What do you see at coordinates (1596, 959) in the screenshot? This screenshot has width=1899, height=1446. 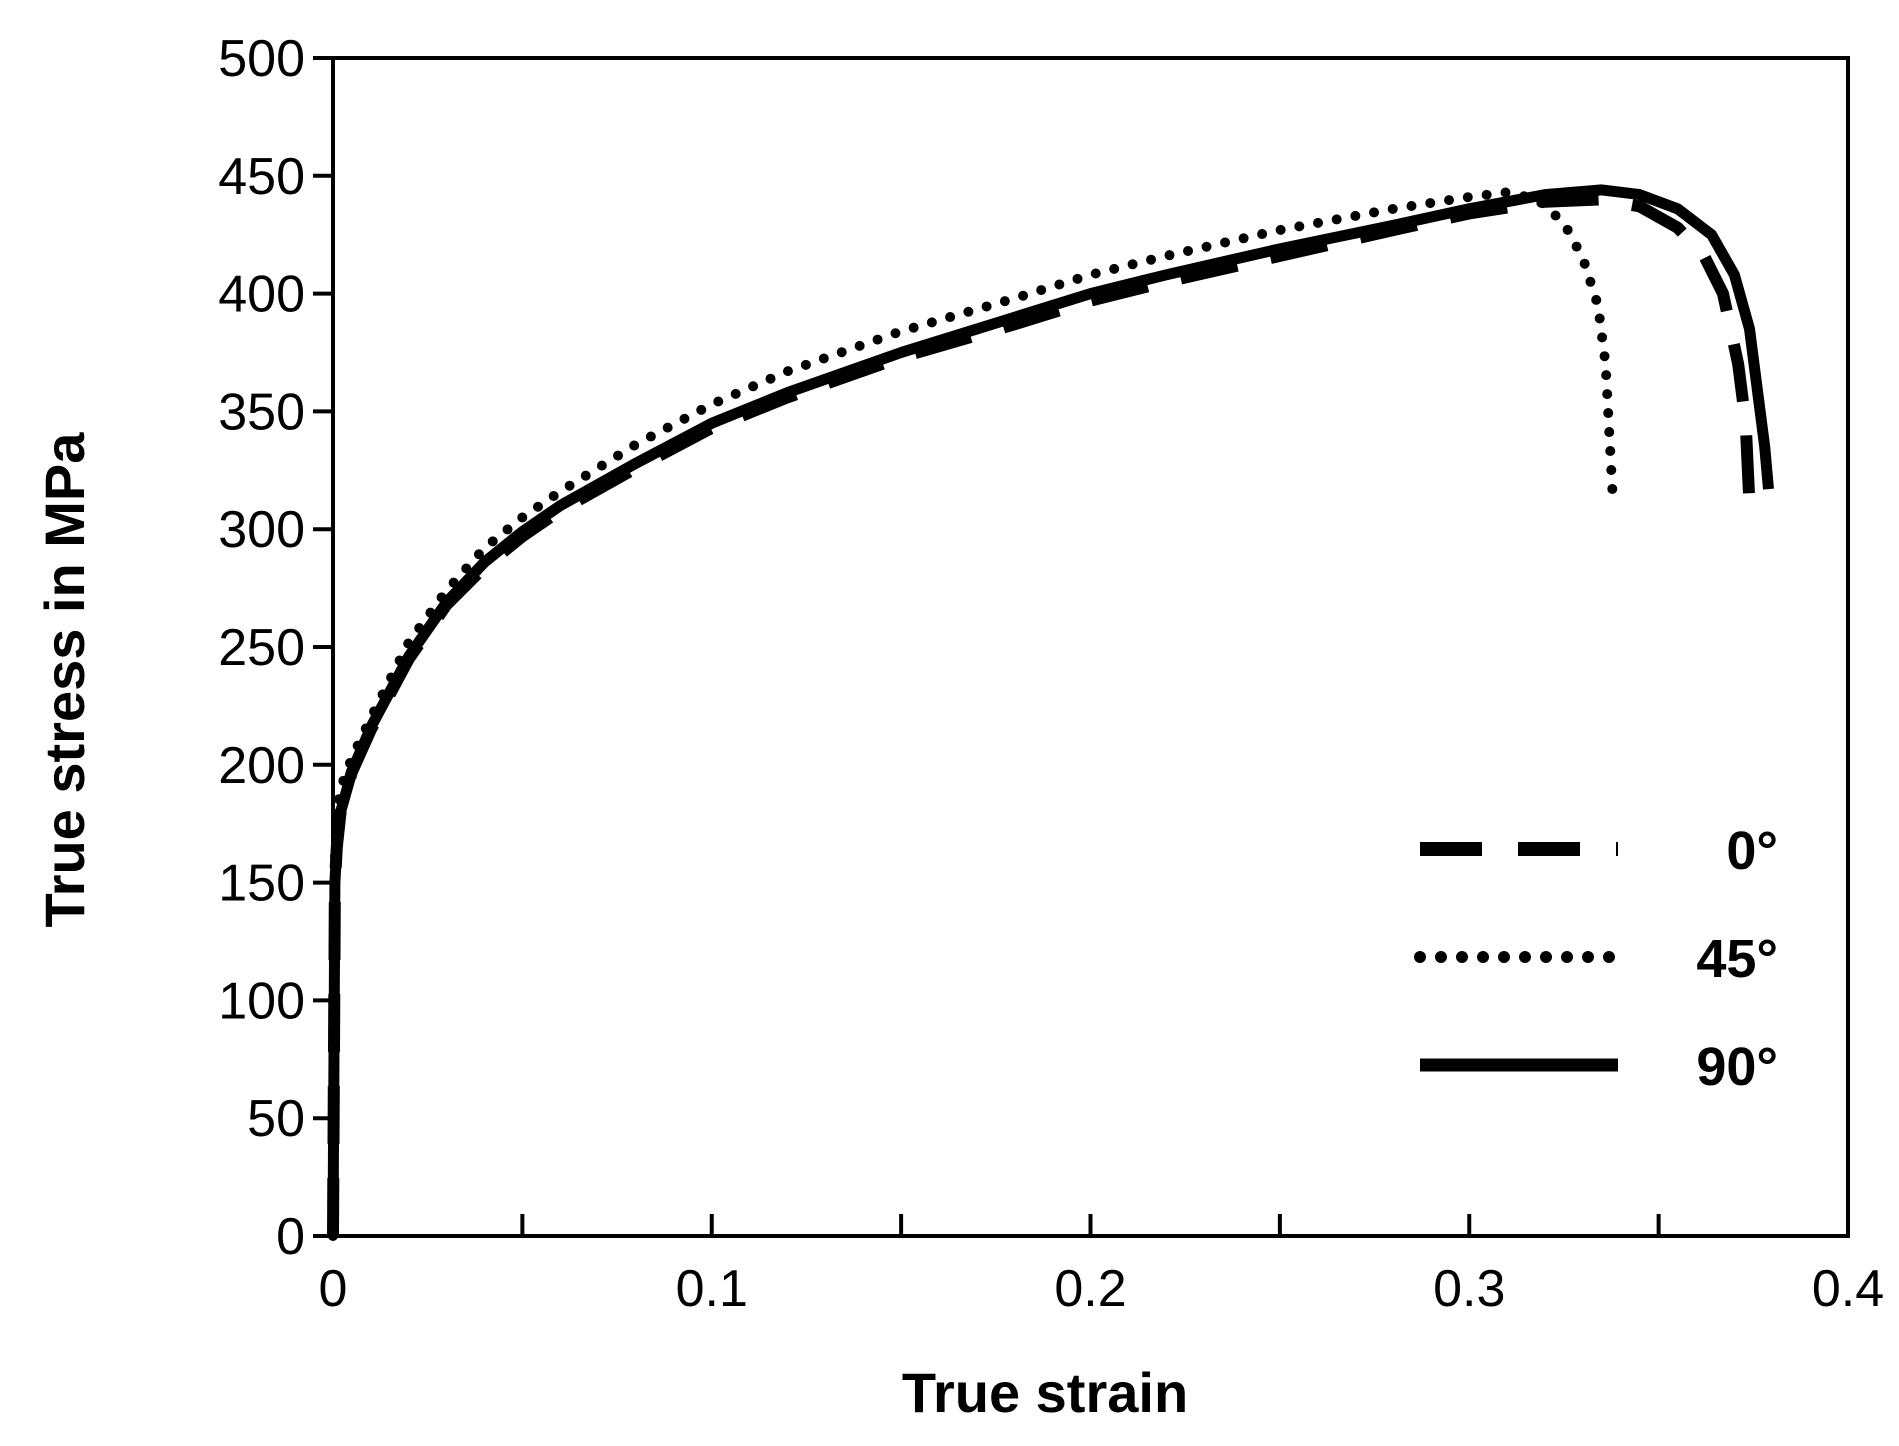 I see `legend: 0° 45° 90°` at bounding box center [1596, 959].